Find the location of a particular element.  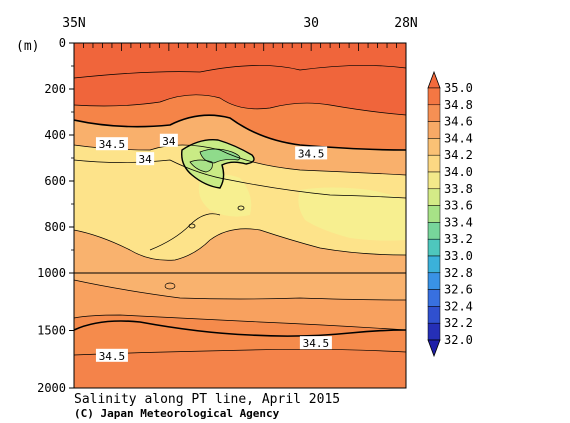

colorbar-label: 32.6 is located at coordinates (458, 290).